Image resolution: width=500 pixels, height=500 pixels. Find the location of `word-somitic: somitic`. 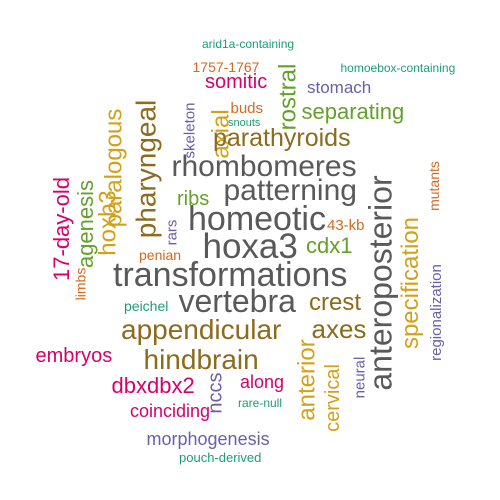

word-somitic: somitic is located at coordinates (236, 82).